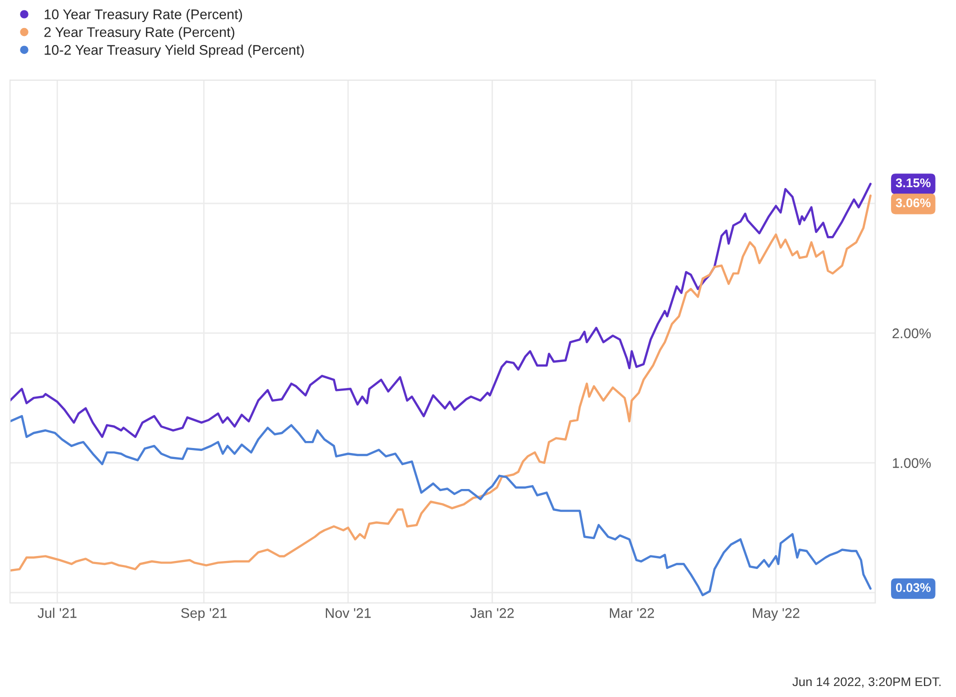 Image resolution: width=956 pixels, height=697 pixels. I want to click on text: Jun 14 2022, 3:20PM EDT., so click(866, 682).